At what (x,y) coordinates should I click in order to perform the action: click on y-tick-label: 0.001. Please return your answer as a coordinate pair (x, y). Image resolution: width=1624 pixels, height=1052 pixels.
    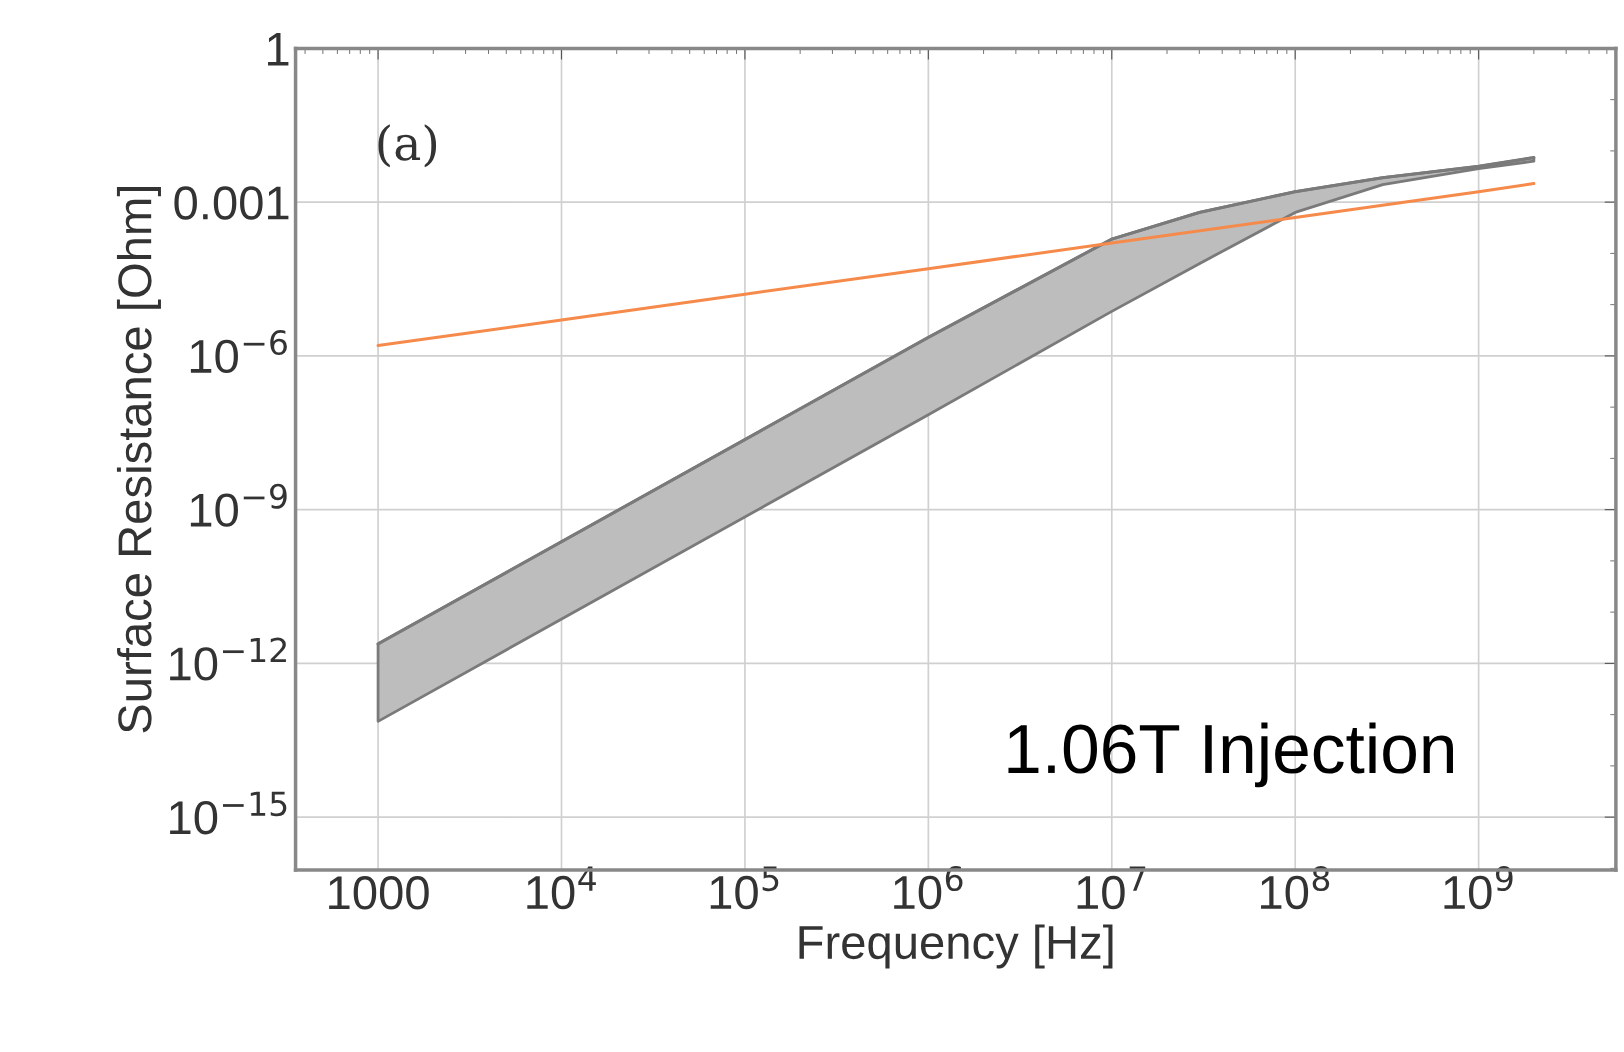
    Looking at the image, I should click on (231, 203).